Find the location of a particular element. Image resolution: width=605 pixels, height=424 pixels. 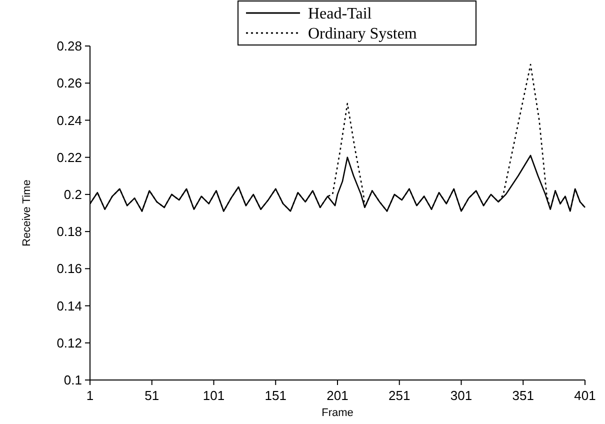

y-tick-label: 0.2 is located at coordinates (73, 194).